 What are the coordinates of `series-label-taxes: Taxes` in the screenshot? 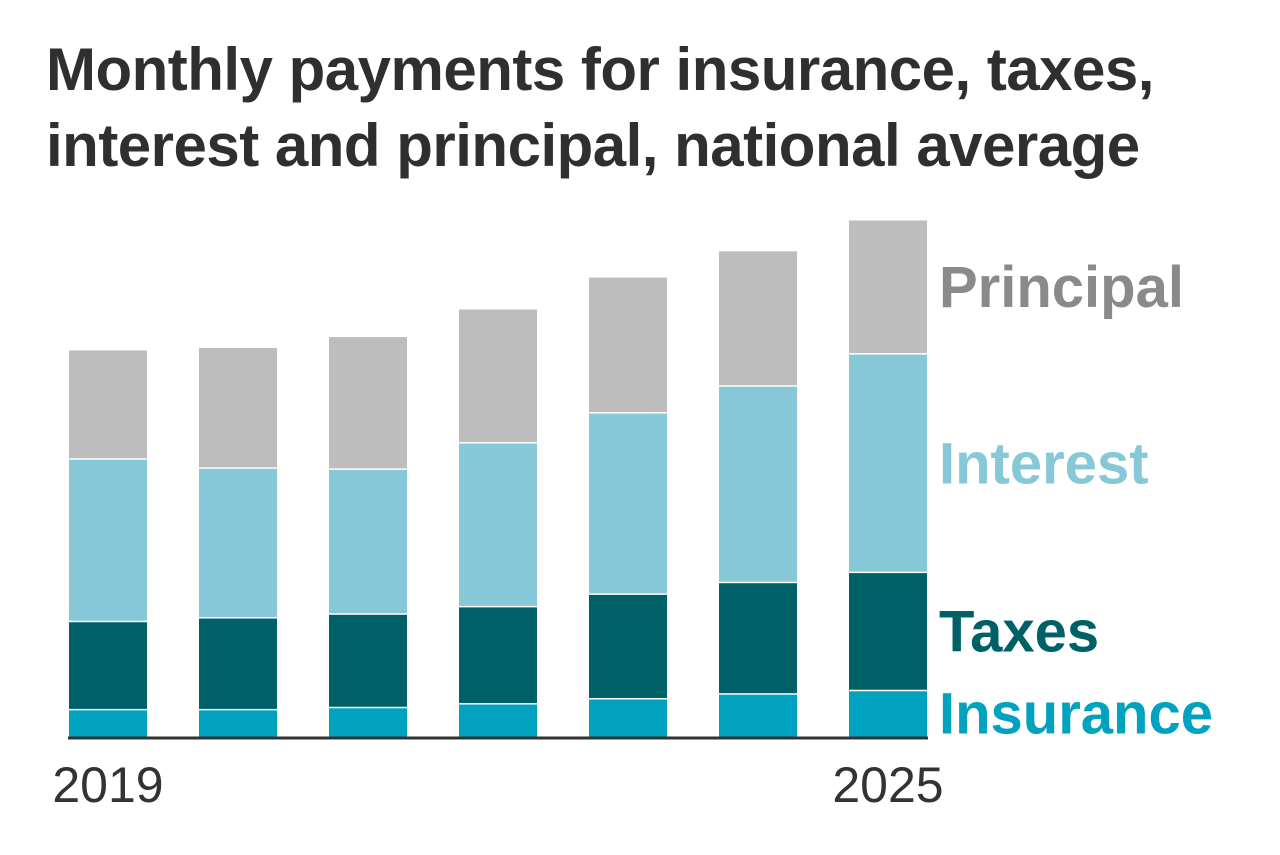 It's located at (1019, 632).